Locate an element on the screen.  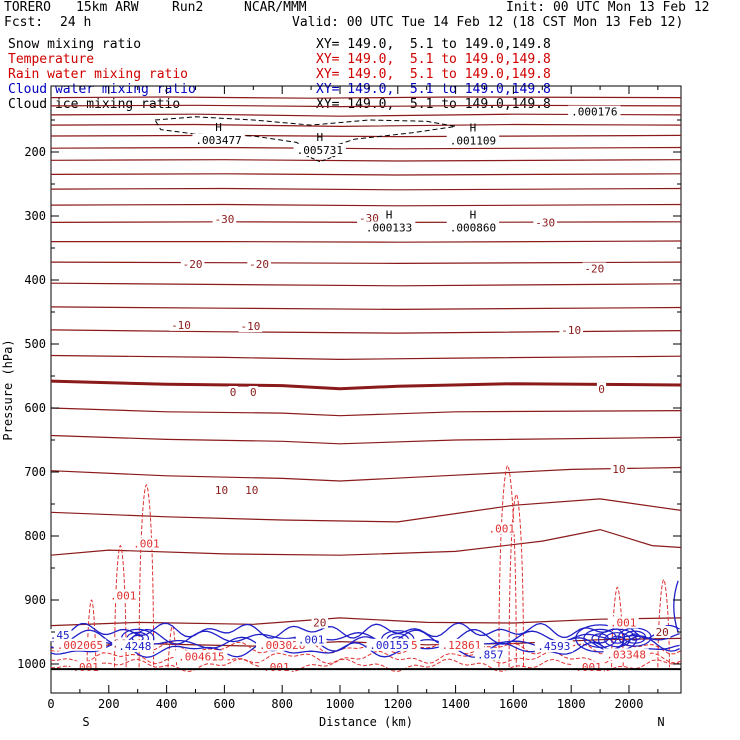
rain-label: .003026 is located at coordinates (282, 645).